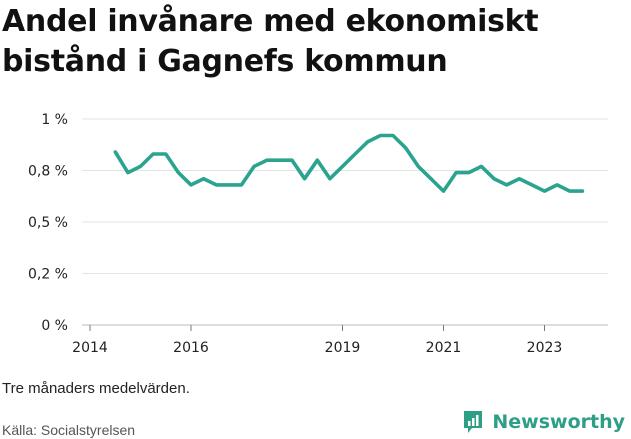 Image resolution: width=631 pixels, height=439 pixels. I want to click on y-tick-label: 0,5 %, so click(48, 223).